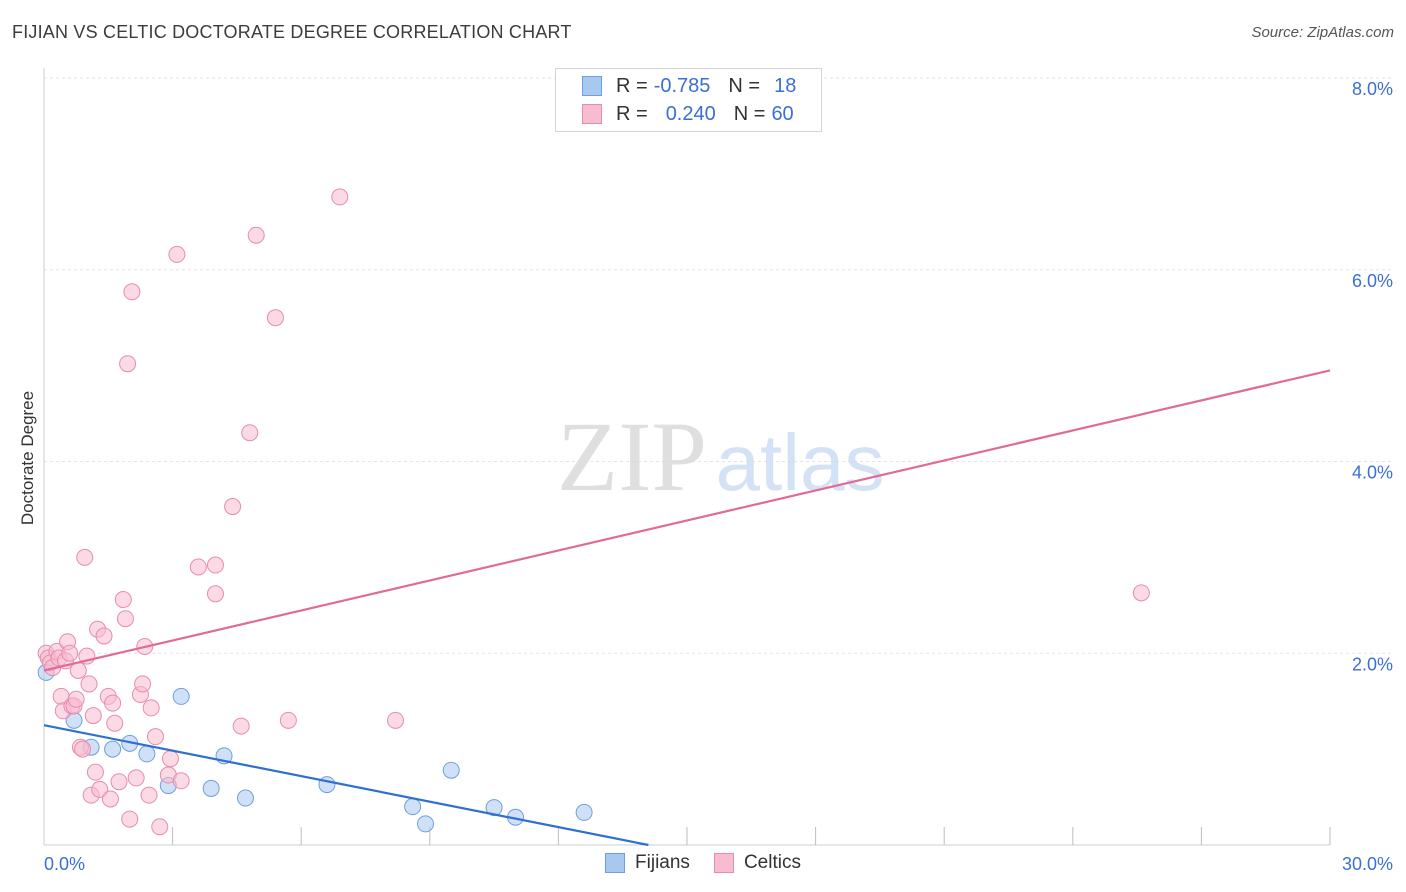 The image size is (1406, 892). Describe the element at coordinates (592, 114) in the screenshot. I see `legend-swatch-celtics` at that location.